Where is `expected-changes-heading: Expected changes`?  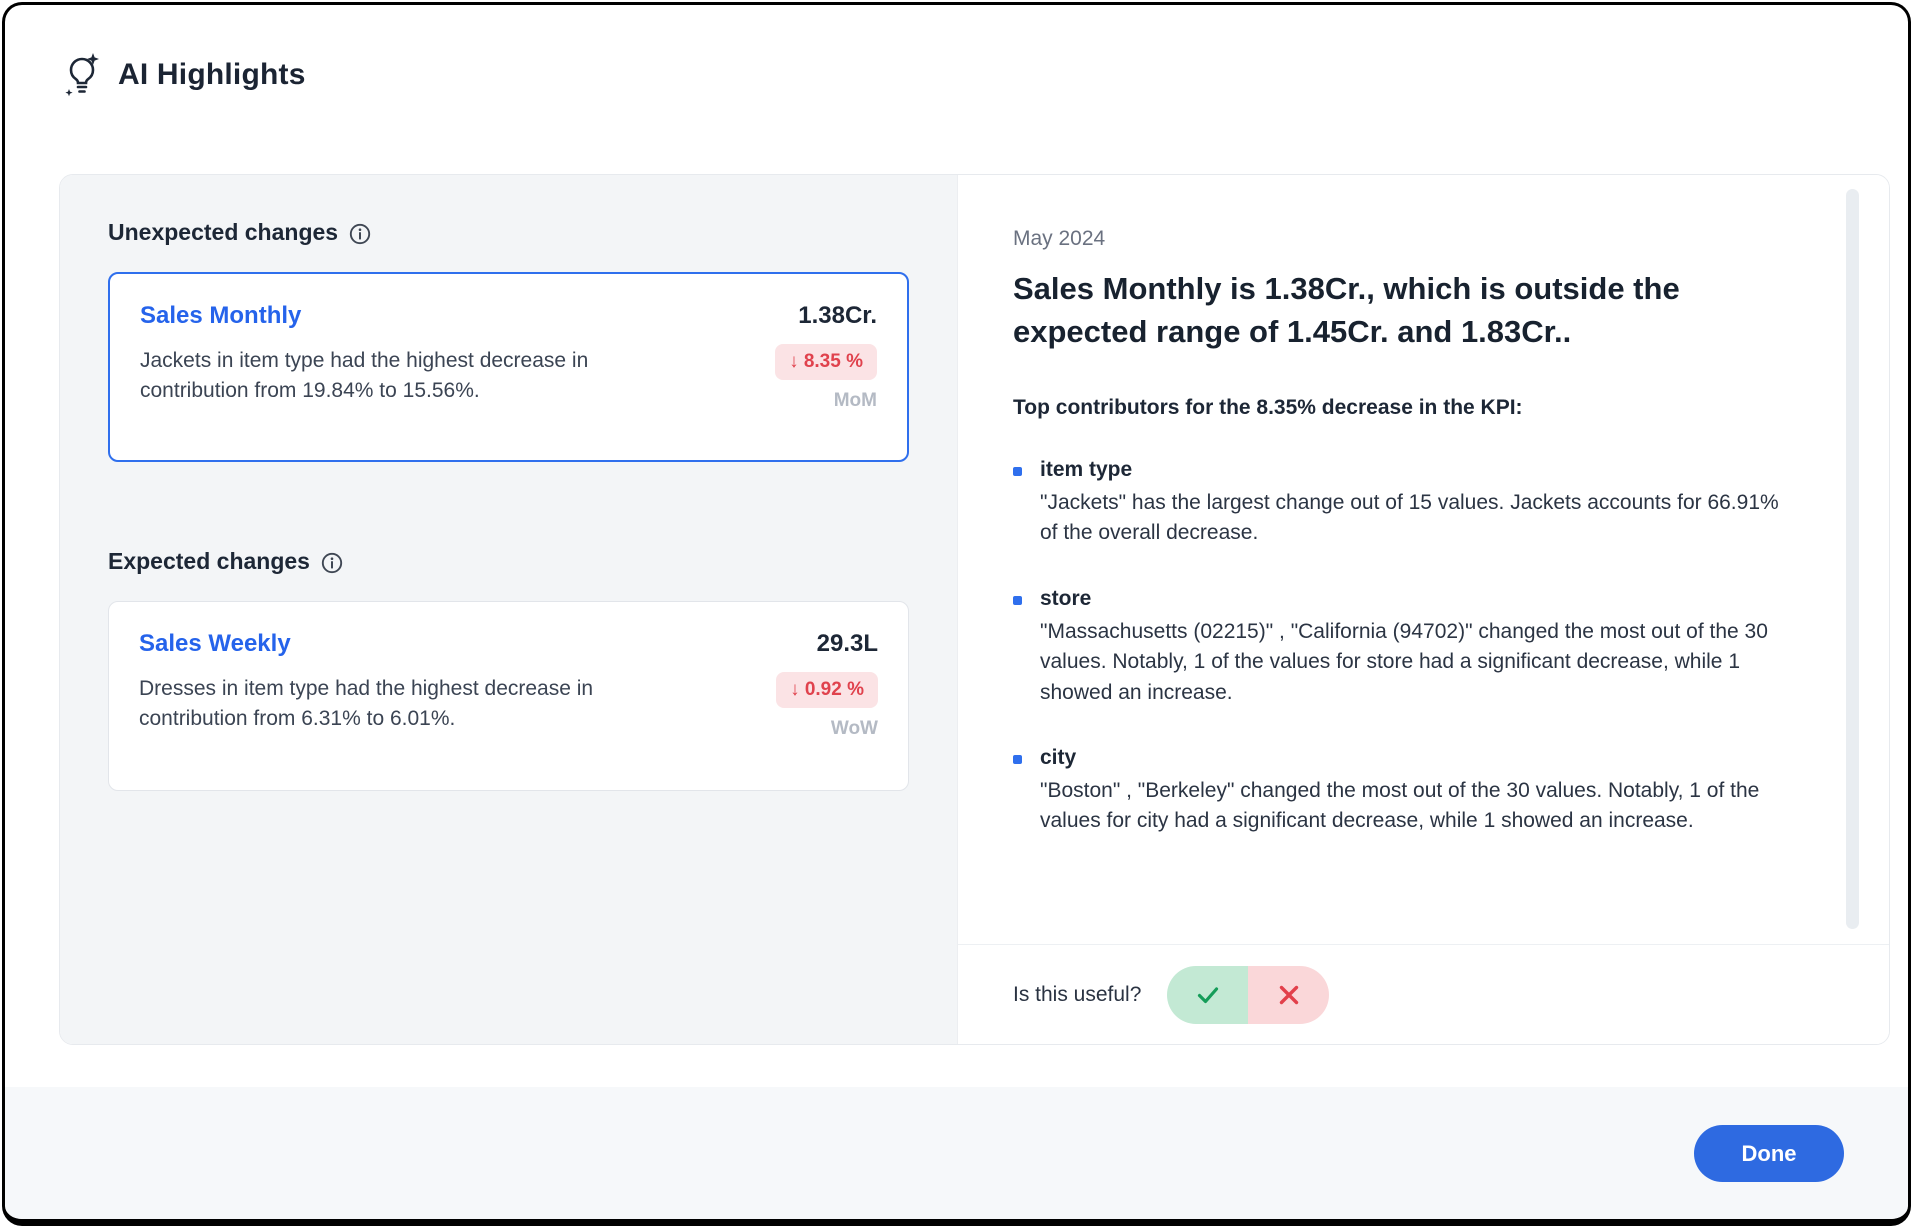
expected-changes-heading: Expected changes is located at coordinates (508, 561).